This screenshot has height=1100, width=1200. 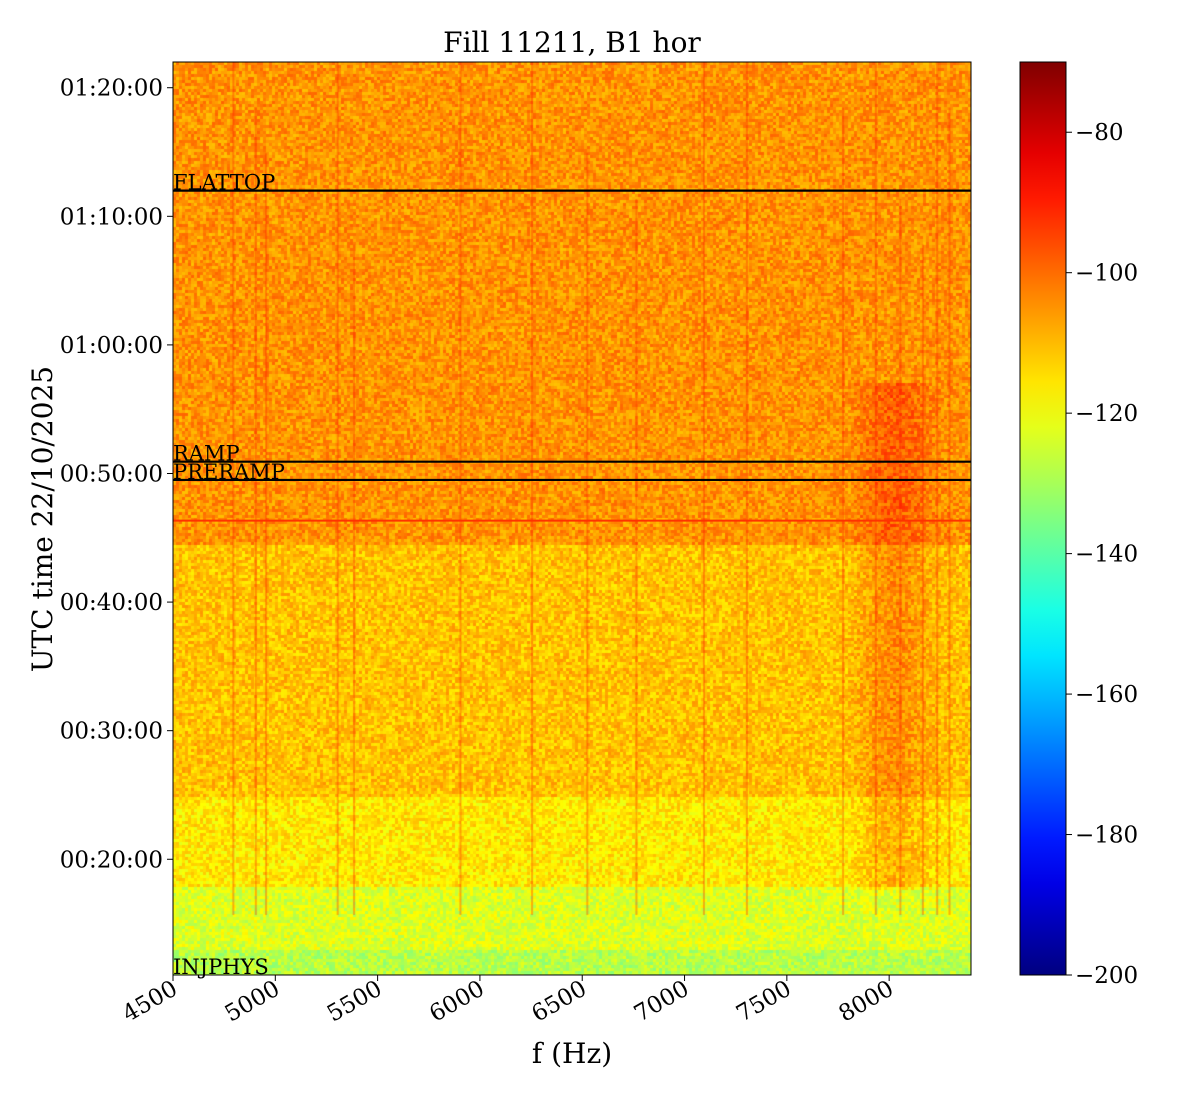 I want to click on y-tick-label: 00:20:00, so click(x=111, y=860).